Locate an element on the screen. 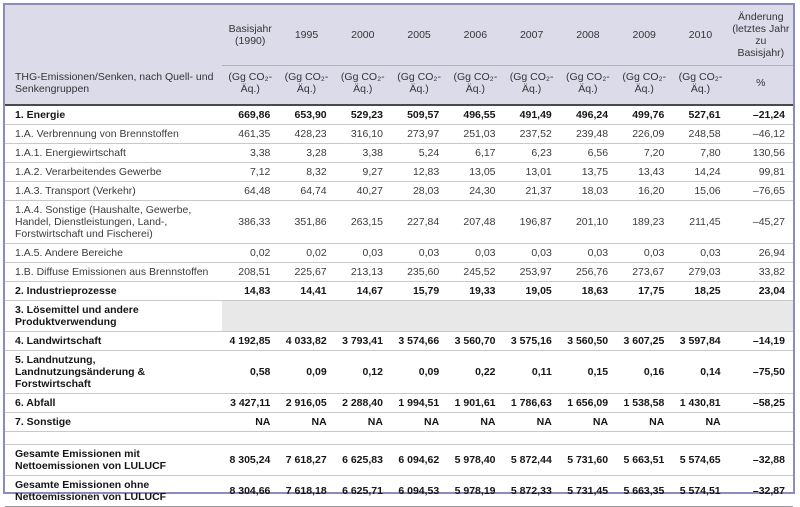 The height and width of the screenshot is (507, 800). value-cell: 226,09 is located at coordinates (644, 134).